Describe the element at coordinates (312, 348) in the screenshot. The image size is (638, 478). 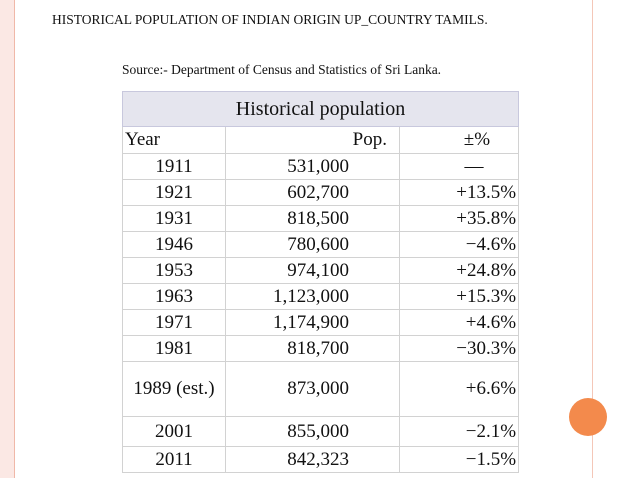
I see `cell-pop: 818,700` at that location.